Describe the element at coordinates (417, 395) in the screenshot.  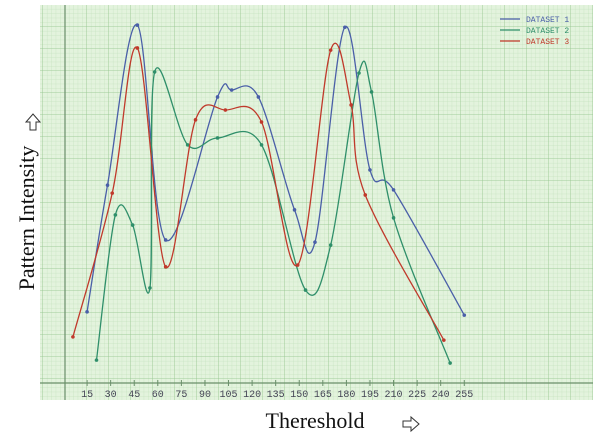
I see `x-tick-label: 225` at that location.